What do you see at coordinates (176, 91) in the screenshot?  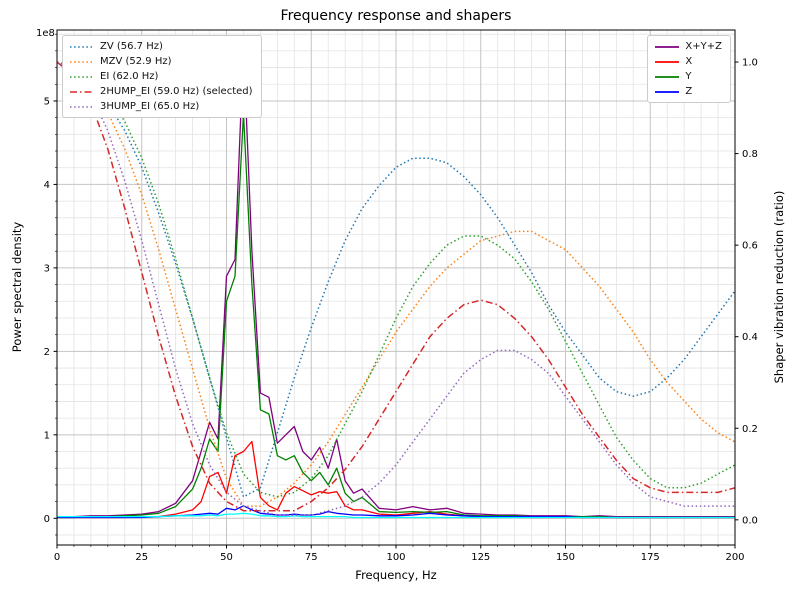 I see `legend-label-2hump-ei: 2HUMP_EI (59.0 Hz) (selected)` at bounding box center [176, 91].